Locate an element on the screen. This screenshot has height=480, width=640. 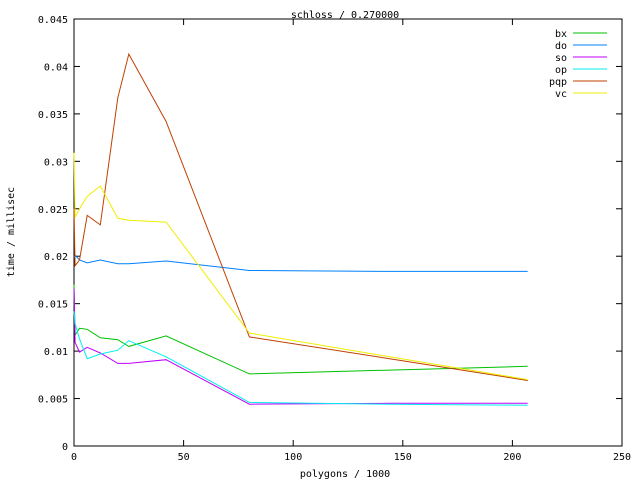
y-tick-label: 0.045 is located at coordinates (53, 20).